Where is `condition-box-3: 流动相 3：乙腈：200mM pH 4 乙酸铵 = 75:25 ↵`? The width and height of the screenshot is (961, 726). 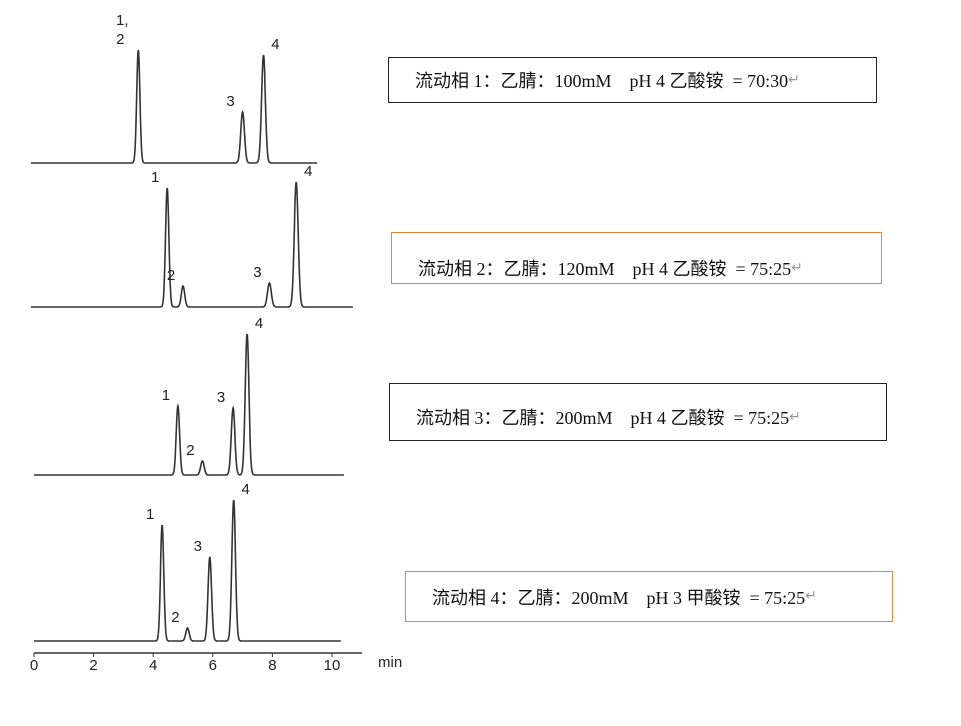
condition-box-3: 流动相 3：乙腈：200mM pH 4 乙酸铵 = 75:25 ↵ is located at coordinates (638, 412).